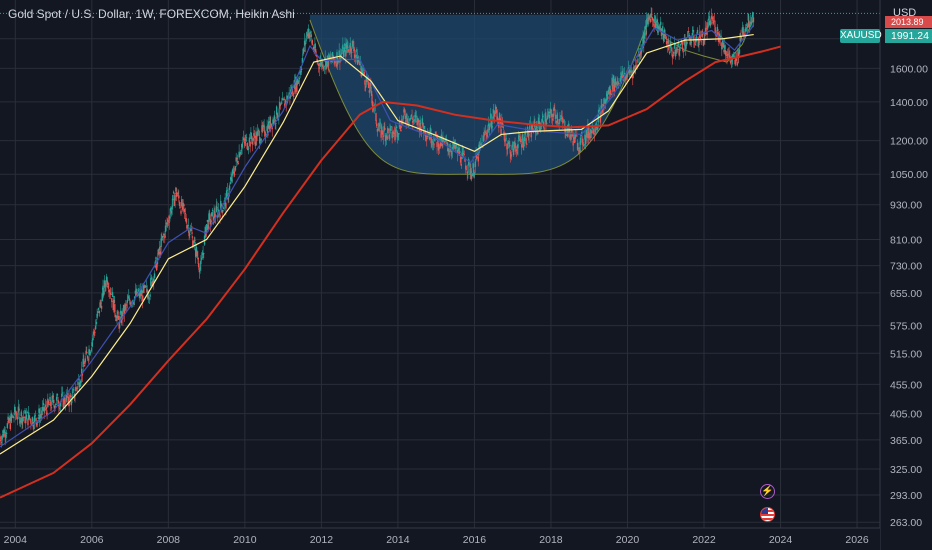  Describe the element at coordinates (475, 540) in the screenshot. I see `x-tick-label: 2016` at that location.